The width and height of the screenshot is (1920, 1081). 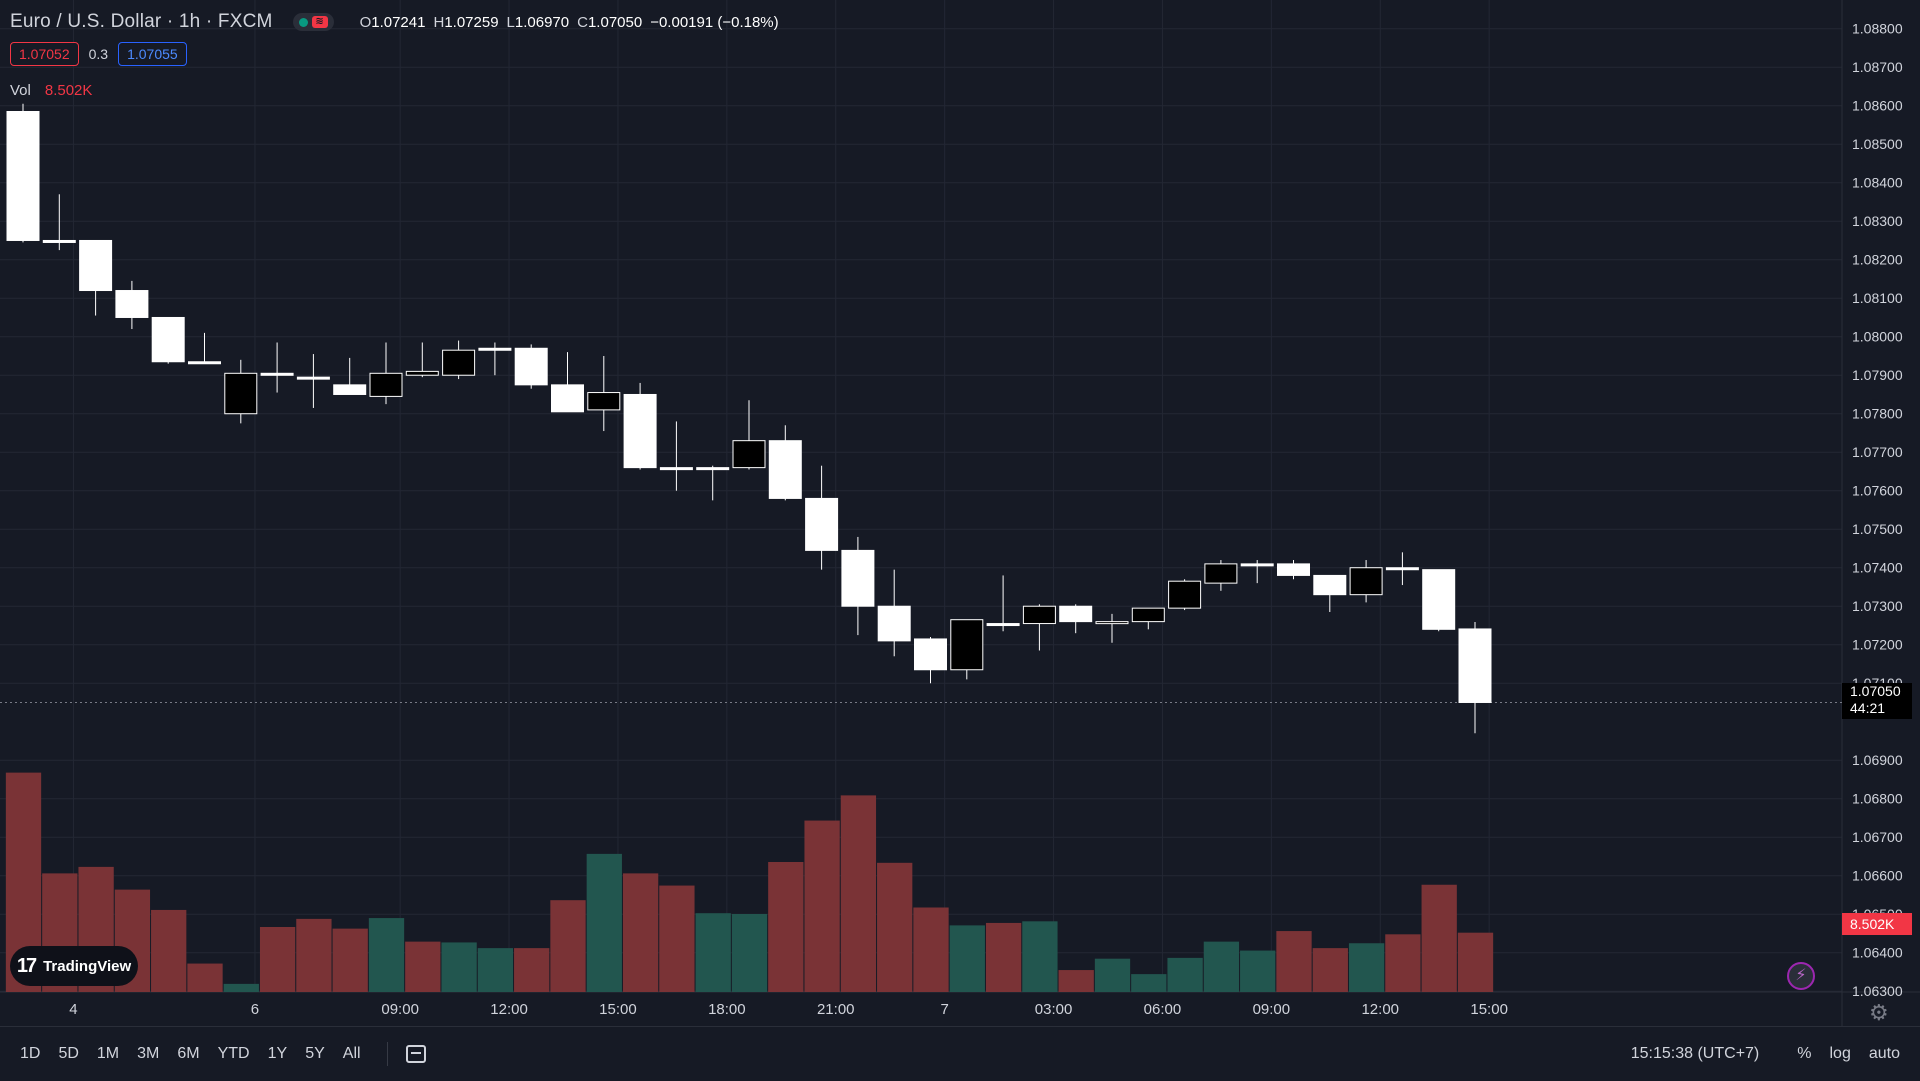 I want to click on go-to-date-icon, so click(x=415, y=1054).